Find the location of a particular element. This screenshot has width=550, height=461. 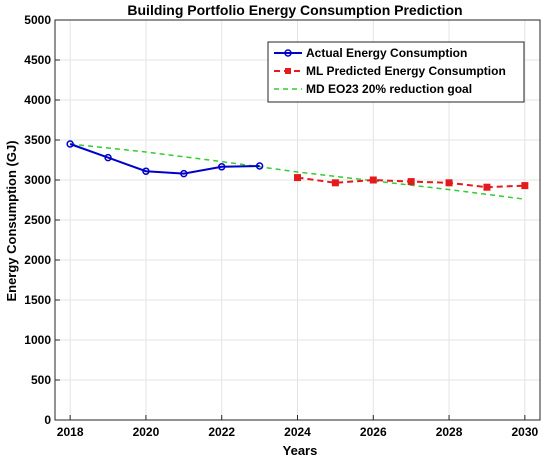

y-tick-label: 3000 is located at coordinates (37, 180).